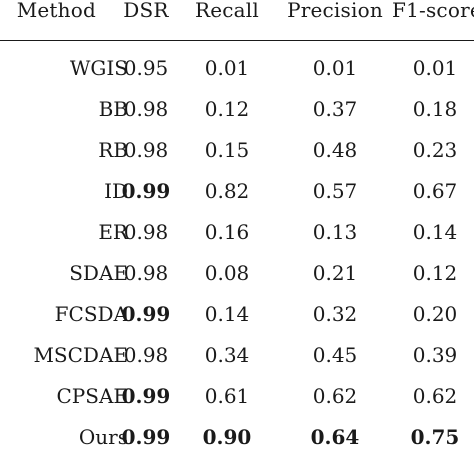  I want to click on cell-f1: 0.75, so click(435, 437).